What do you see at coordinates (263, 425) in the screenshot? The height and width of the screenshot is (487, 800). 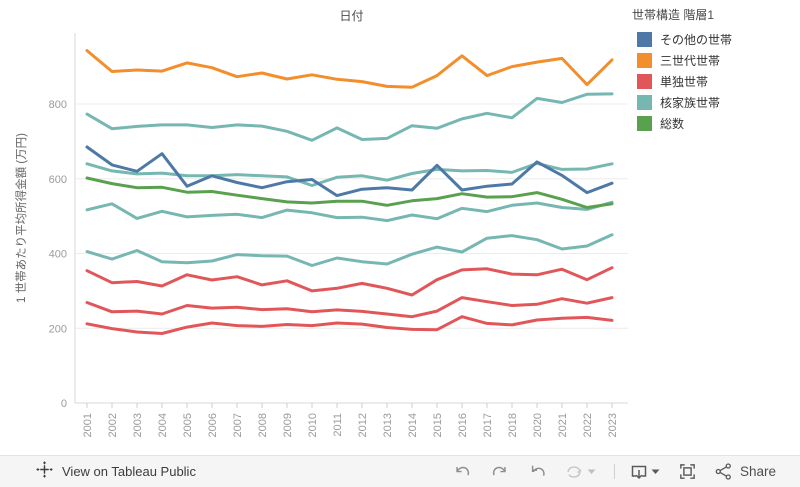 I see `x-tick-label: 2008` at bounding box center [263, 425].